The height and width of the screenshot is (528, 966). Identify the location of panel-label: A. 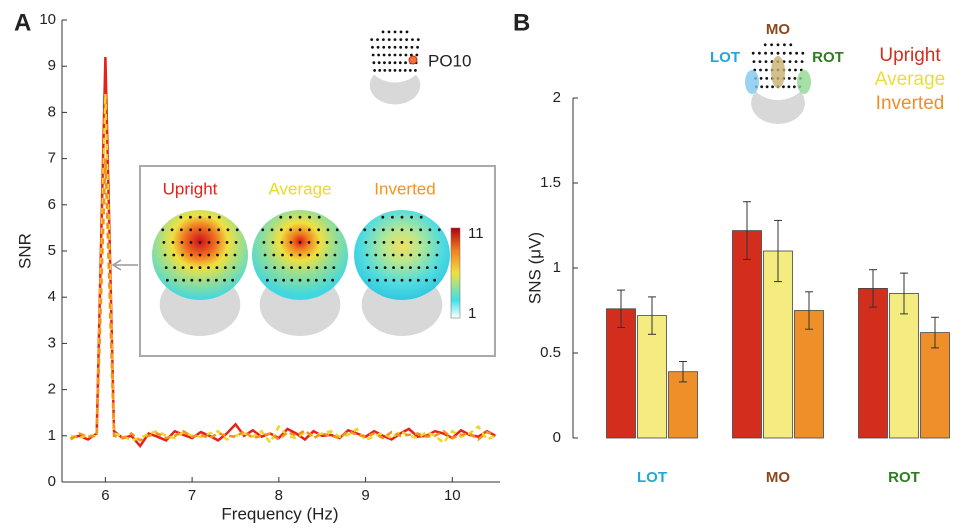
(22, 22).